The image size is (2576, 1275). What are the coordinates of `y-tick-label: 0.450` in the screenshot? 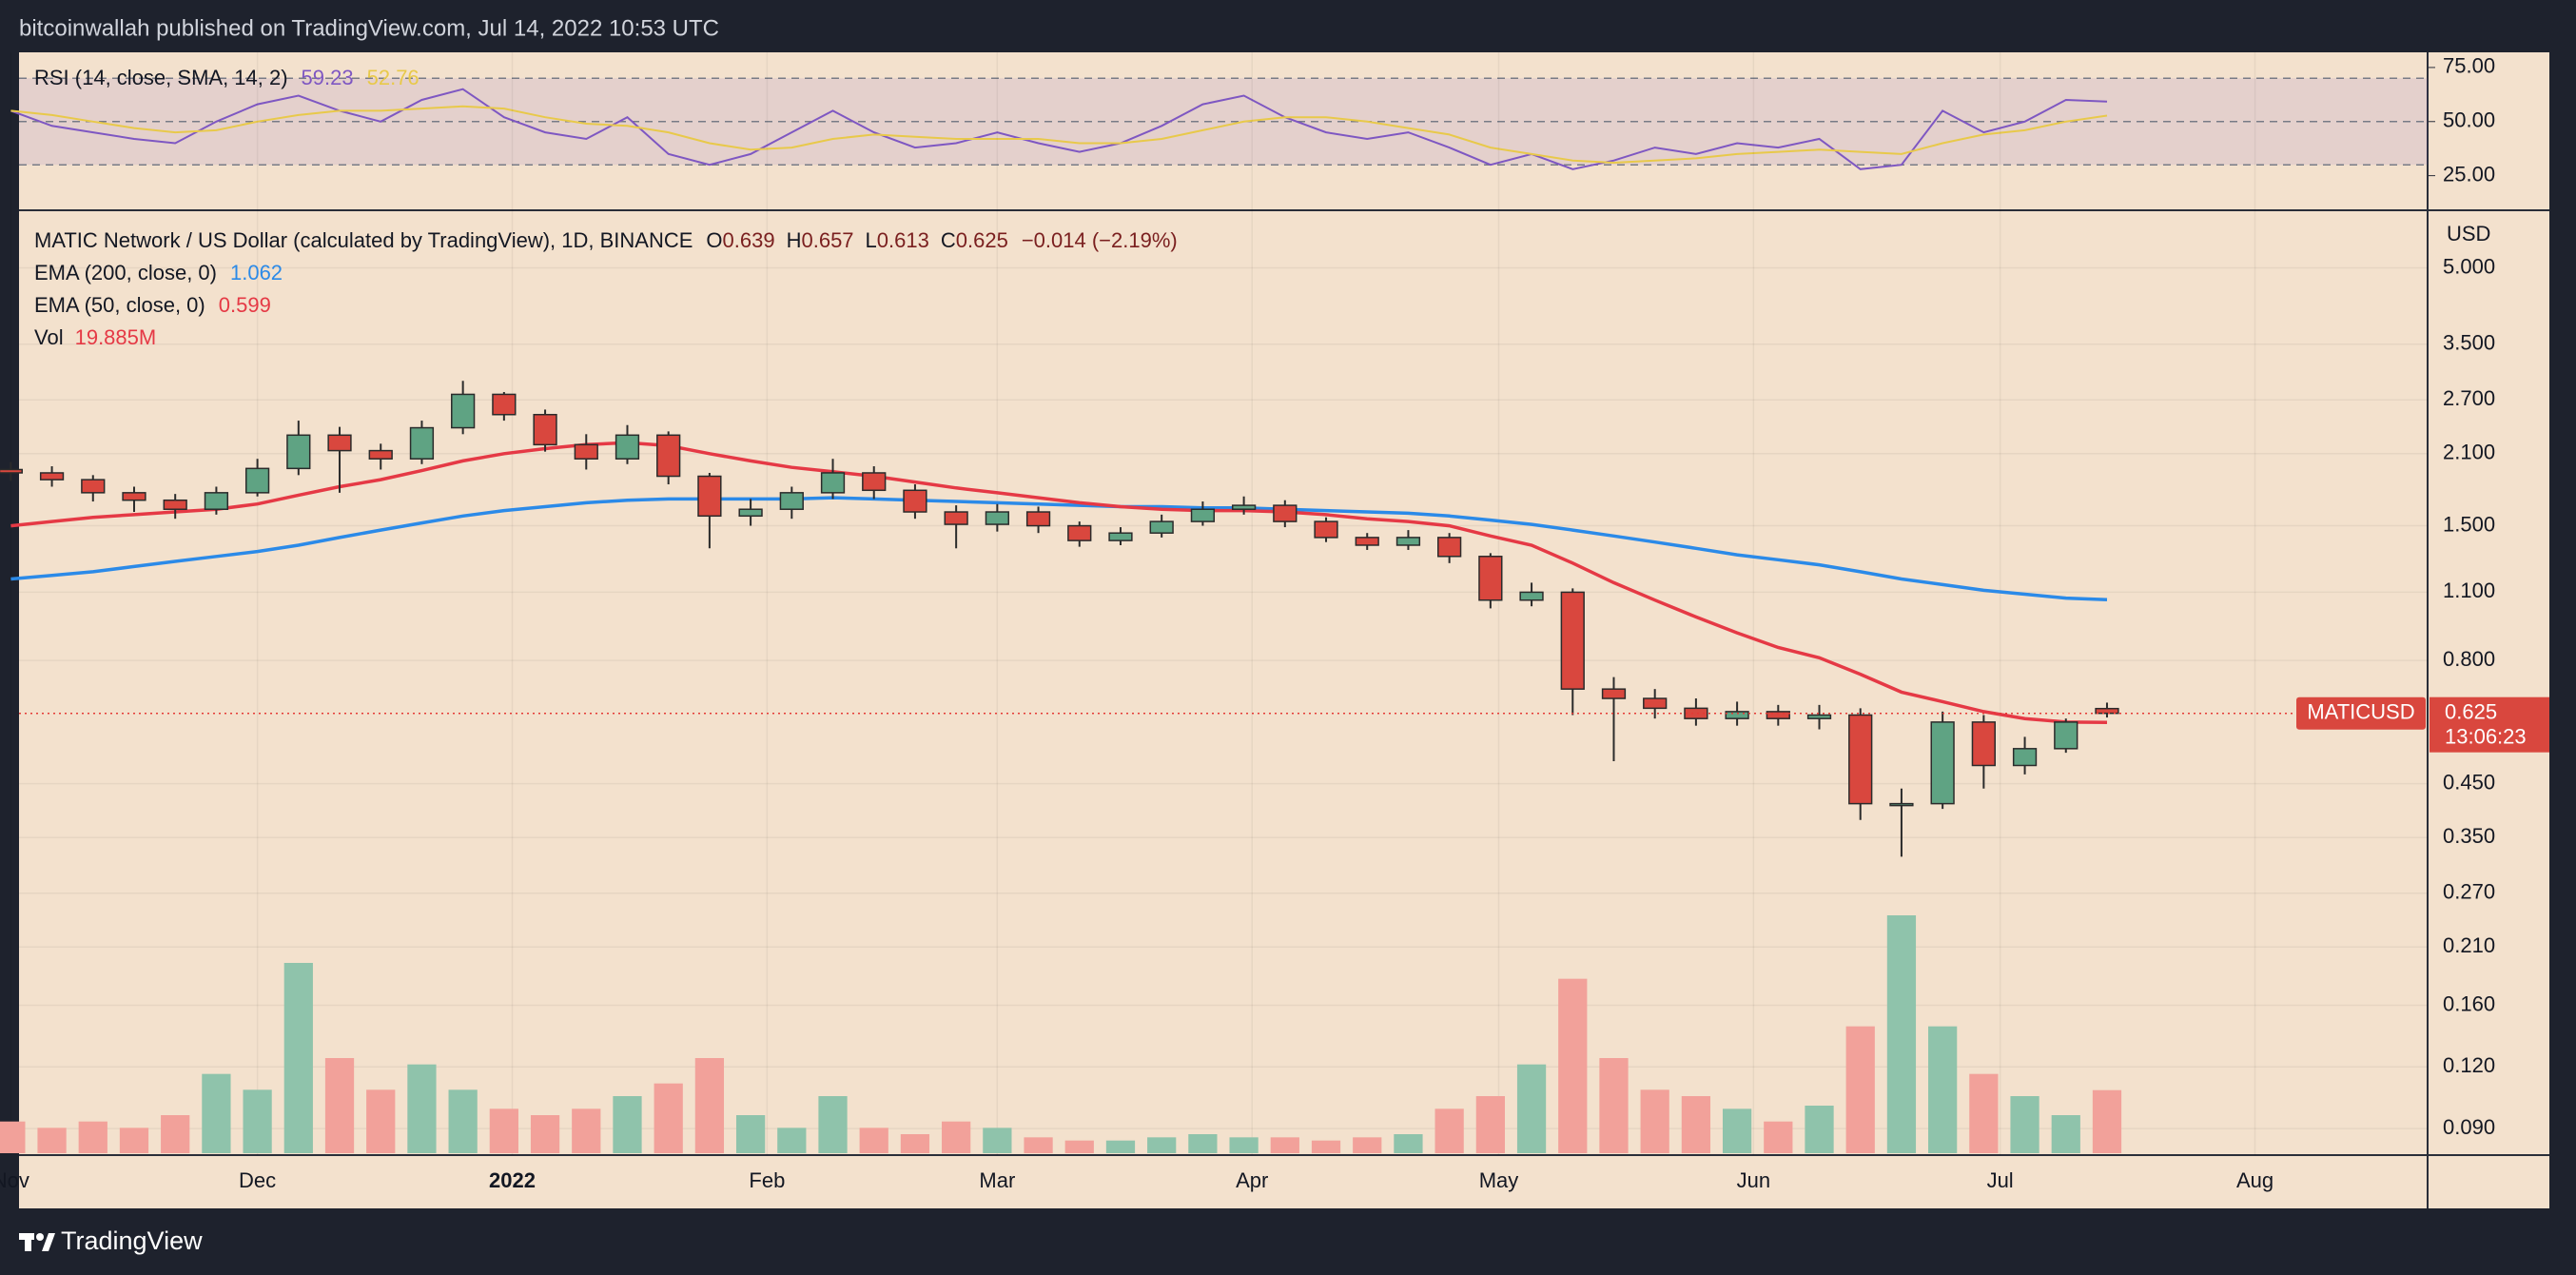 It's located at (2469, 782).